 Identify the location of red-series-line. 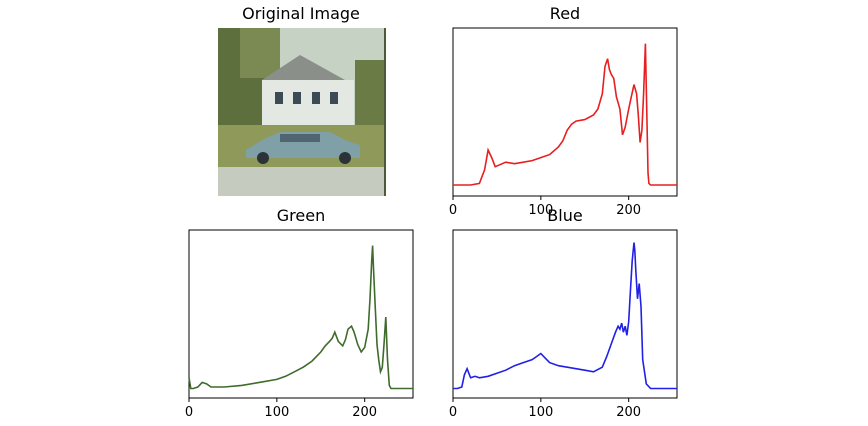
(565, 114).